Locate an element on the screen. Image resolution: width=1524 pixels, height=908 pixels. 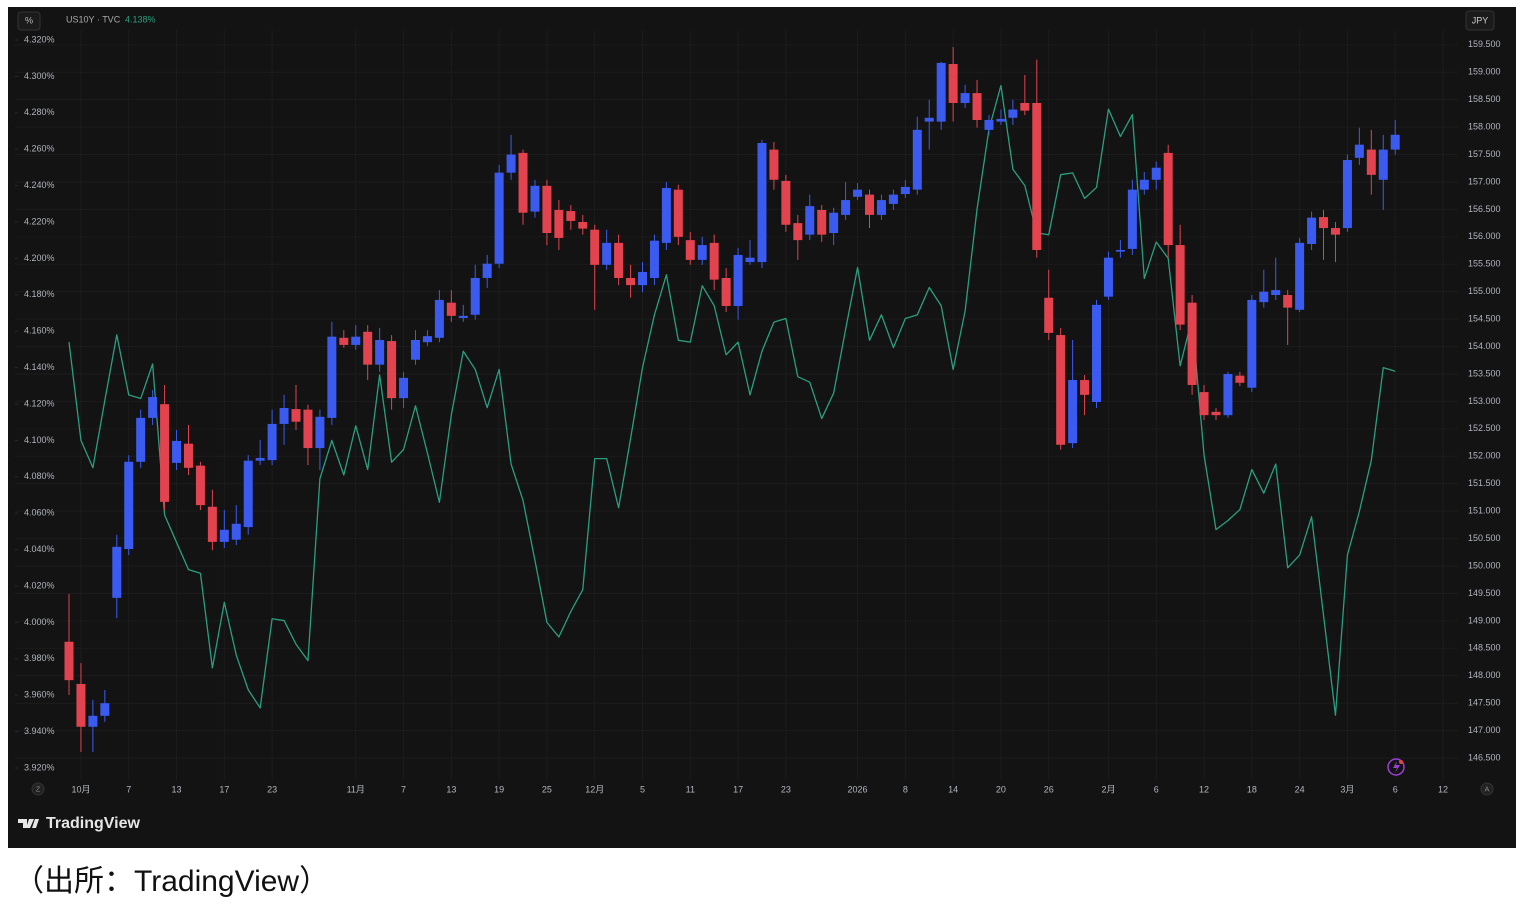
y-tick-label: 4.120% is located at coordinates (39, 403).